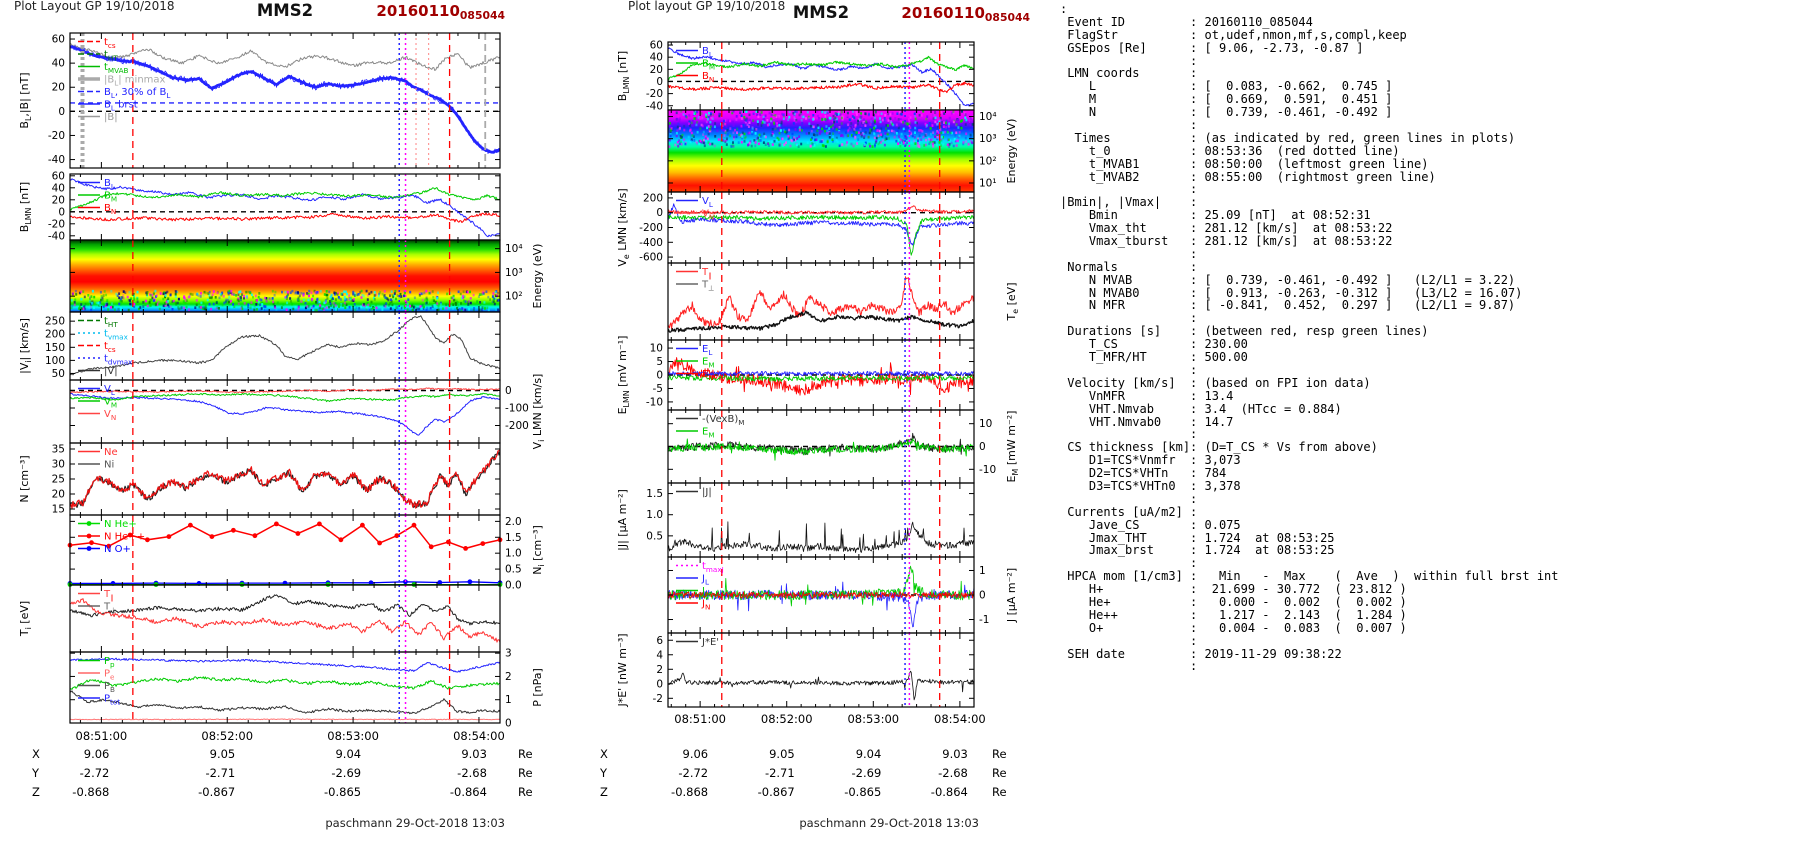  I want to click on legend-label: BL, so click(109, 184).